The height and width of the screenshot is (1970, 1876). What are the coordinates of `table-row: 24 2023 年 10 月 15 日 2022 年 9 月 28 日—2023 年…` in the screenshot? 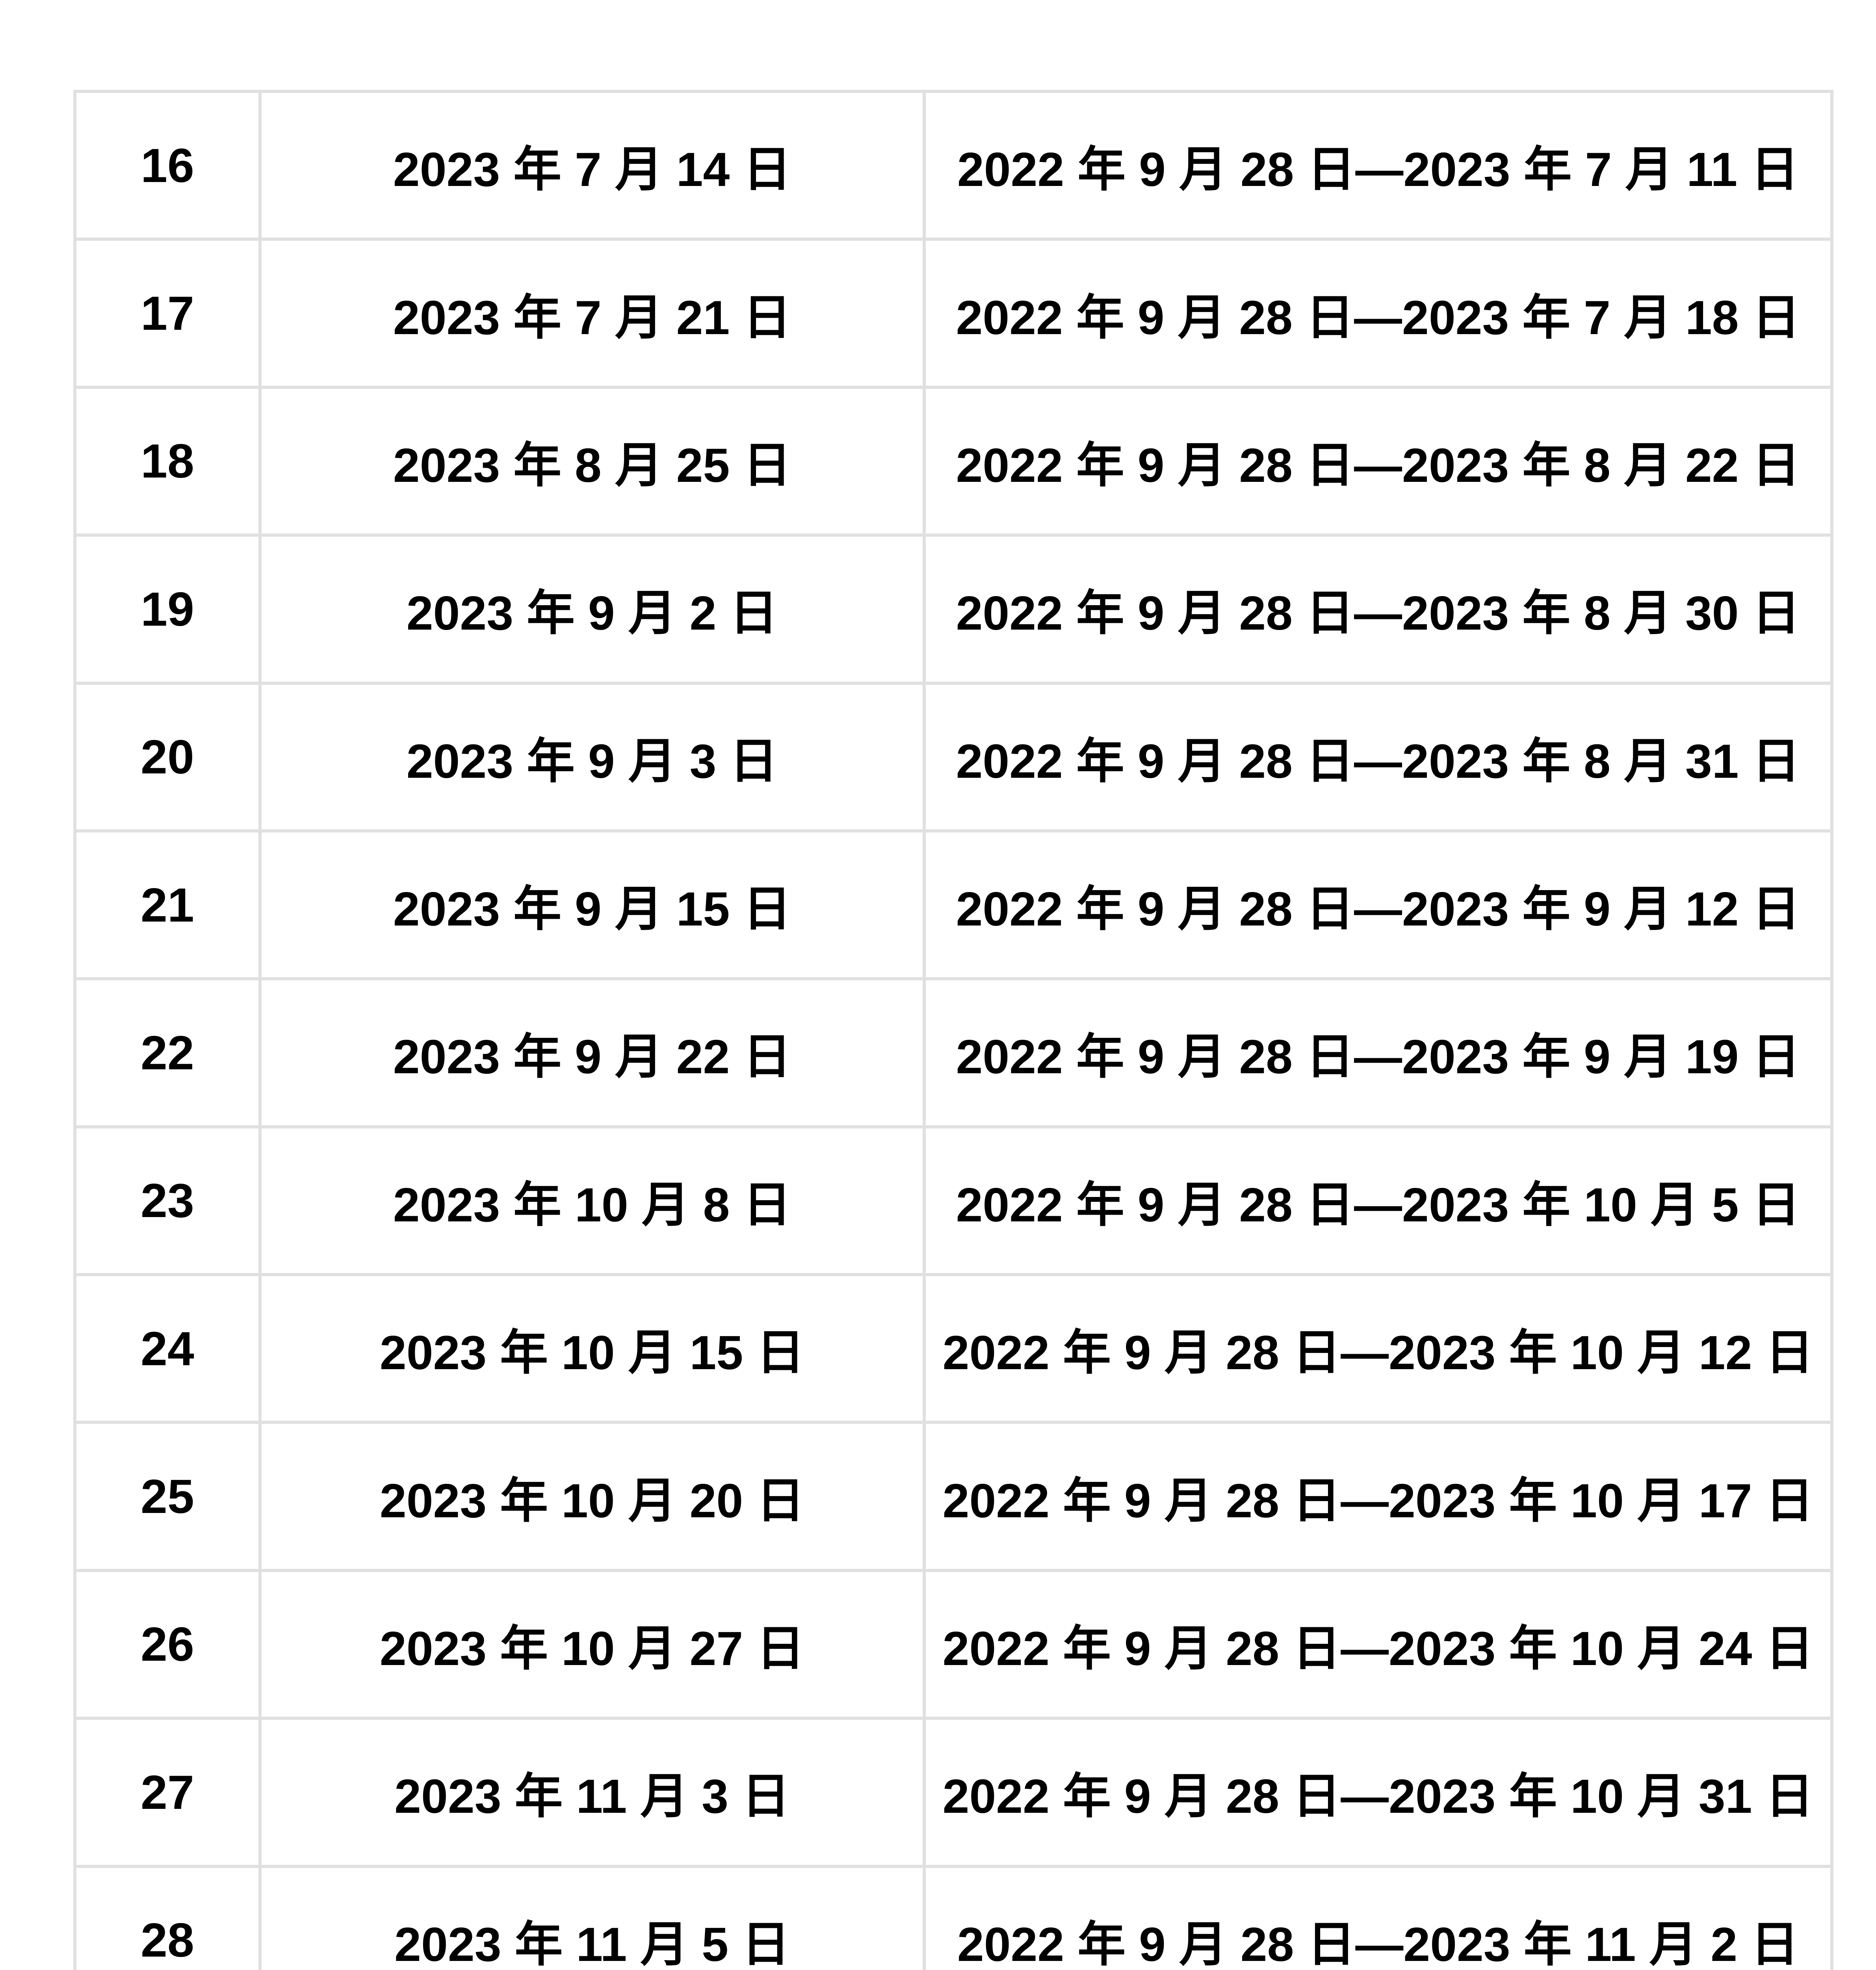 It's located at (953, 1349).